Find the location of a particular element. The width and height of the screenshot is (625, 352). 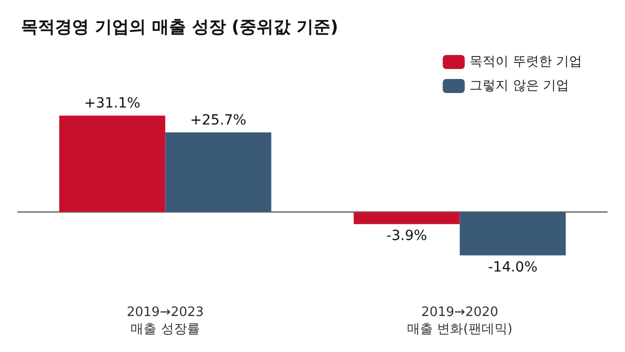

x-tick-label: 2019→2020 매출 변화(팬데믹) is located at coordinates (459, 321).